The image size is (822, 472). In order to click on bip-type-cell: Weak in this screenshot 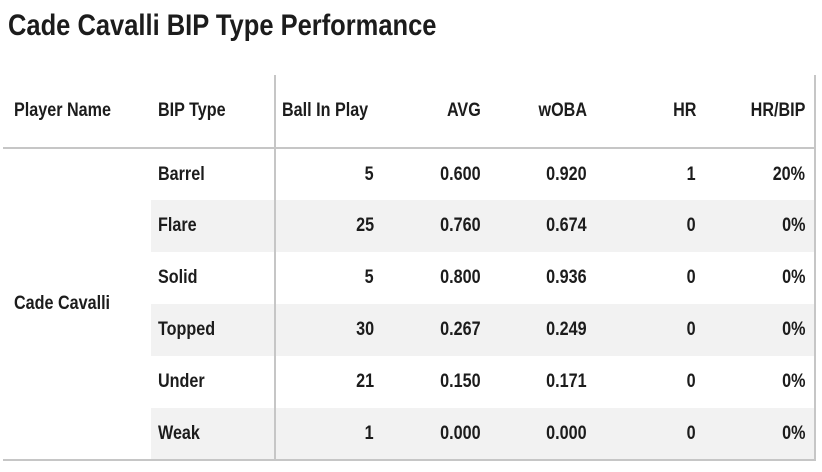, I will do `click(213, 434)`.